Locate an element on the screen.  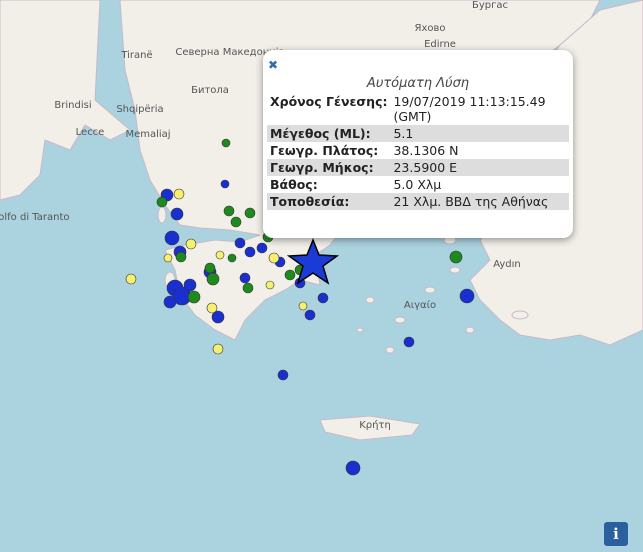
land is located at coordinates (65, 100).